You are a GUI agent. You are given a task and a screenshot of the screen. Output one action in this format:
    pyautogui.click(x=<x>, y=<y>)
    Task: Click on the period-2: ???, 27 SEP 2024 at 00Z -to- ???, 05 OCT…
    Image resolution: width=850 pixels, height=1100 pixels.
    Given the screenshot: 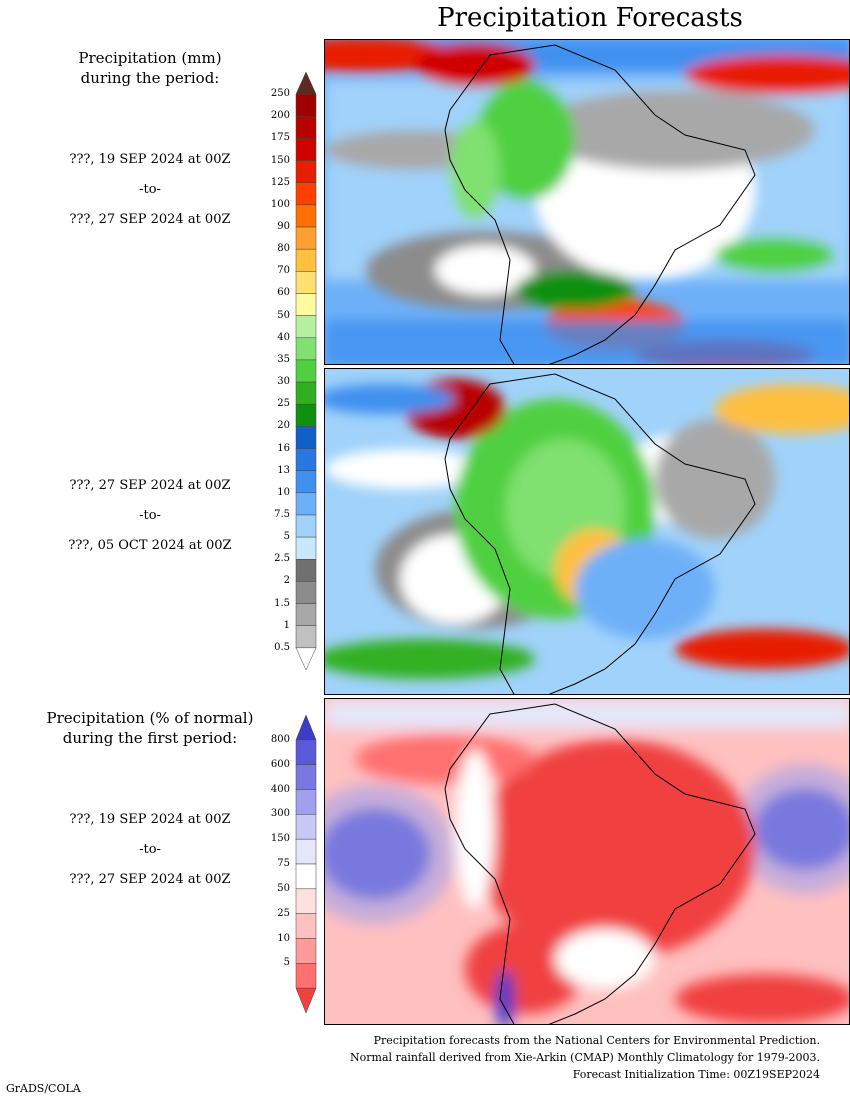 What is the action you would take?
    pyautogui.click(x=150, y=516)
    